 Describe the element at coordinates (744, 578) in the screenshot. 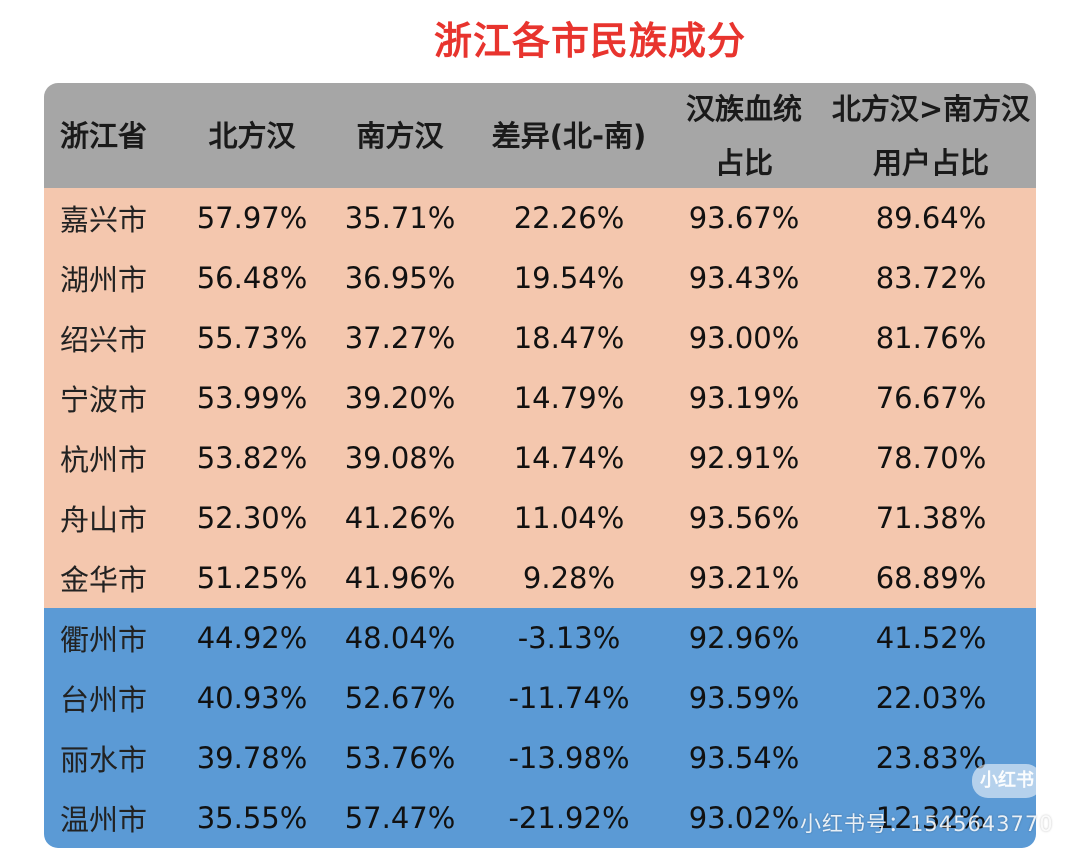

I see `han-ratio-value: 93.21%` at that location.